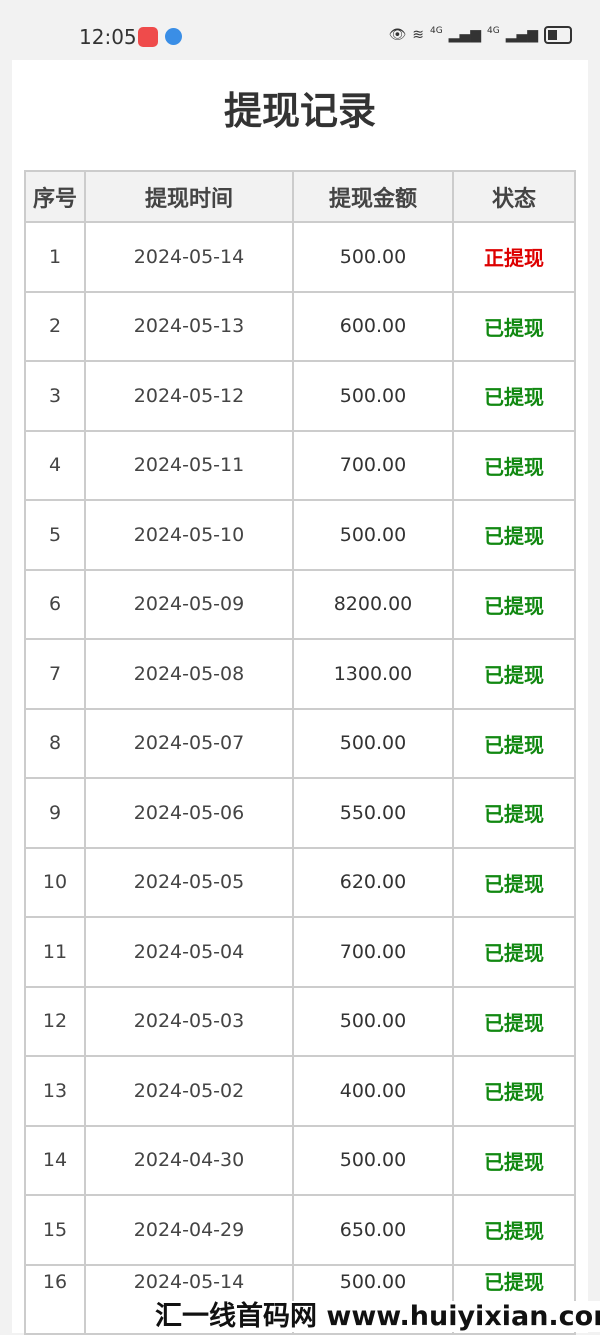 The height and width of the screenshot is (1335, 600). I want to click on row-number: 15, so click(55, 1230).